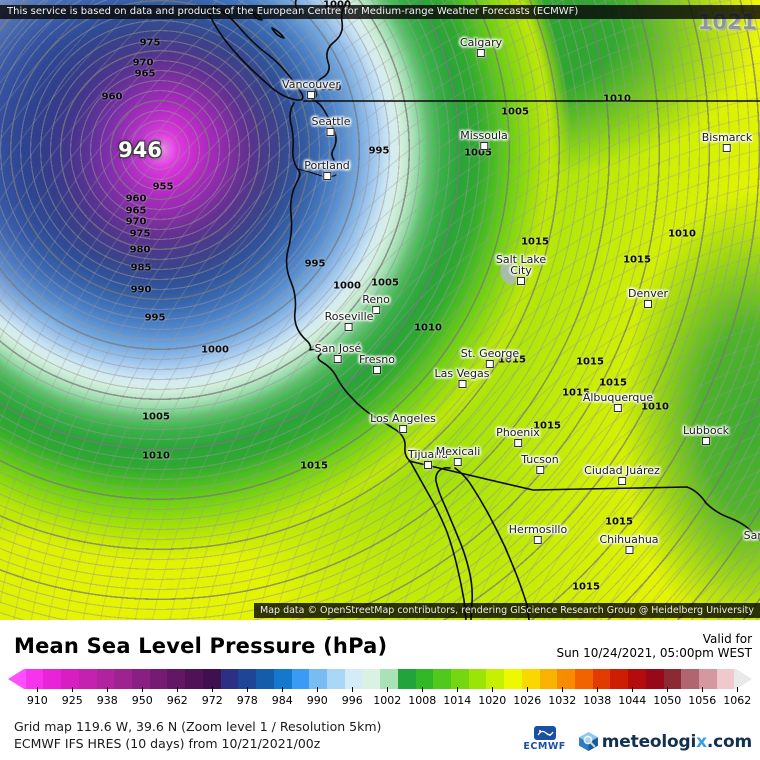 This screenshot has width=760, height=760. Describe the element at coordinates (540, 464) in the screenshot. I see `city-tucson: Tucson` at that location.